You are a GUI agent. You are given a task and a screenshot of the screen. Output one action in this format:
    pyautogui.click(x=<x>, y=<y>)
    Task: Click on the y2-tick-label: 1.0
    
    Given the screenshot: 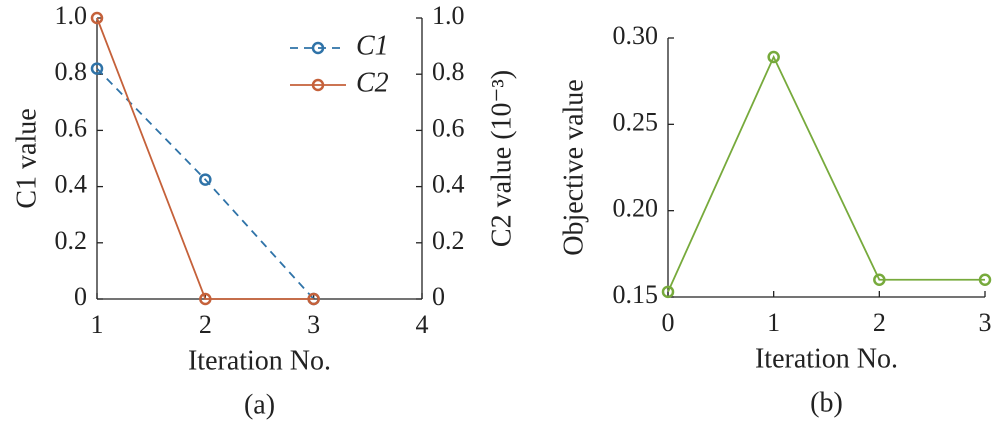 What is the action you would take?
    pyautogui.click(x=448, y=15)
    